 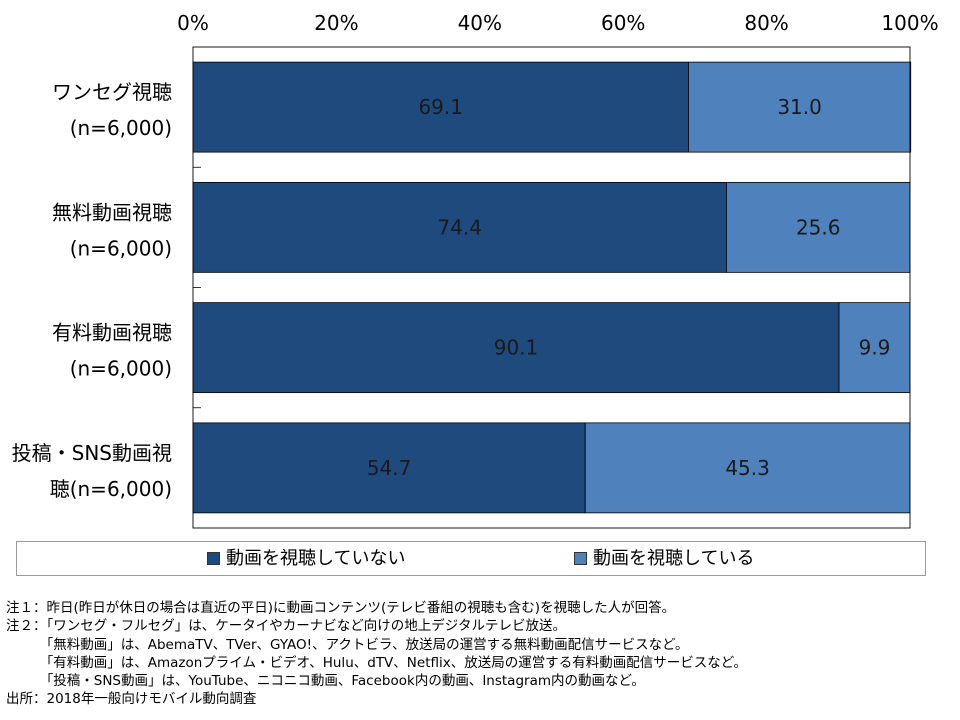 I want to click on legend-label-not-watching: 動画を視聴していない, so click(x=316, y=558).